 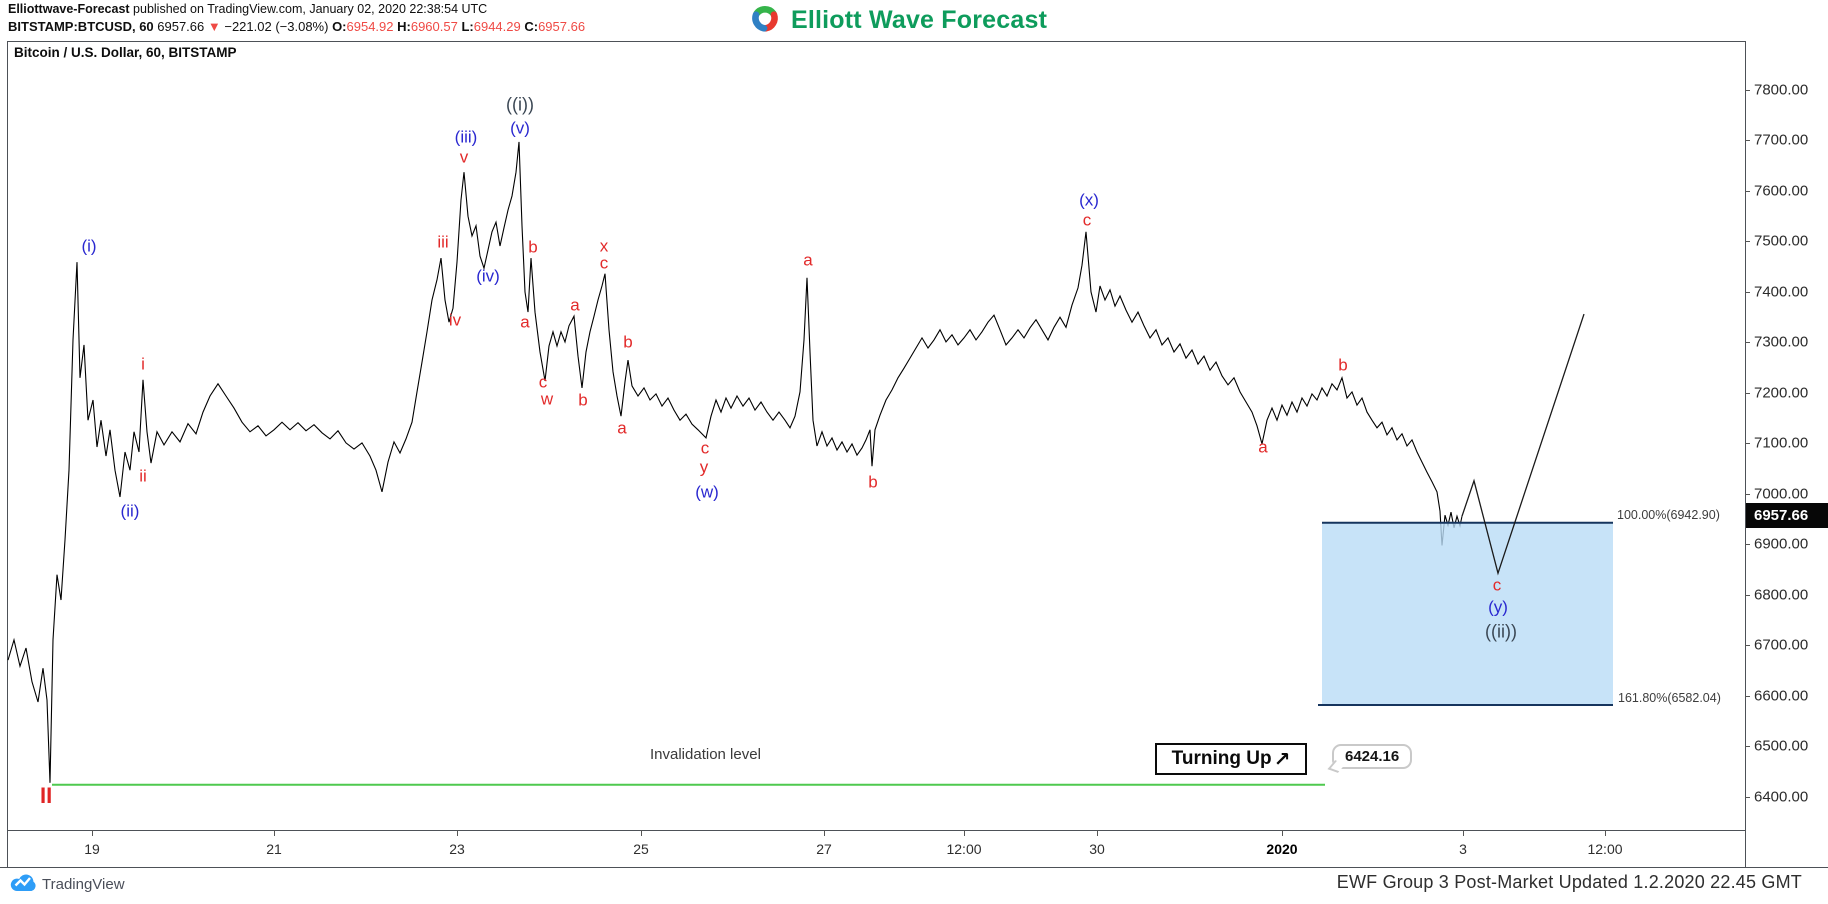 What do you see at coordinates (1745, 454) in the screenshot?
I see `price-axis-border` at bounding box center [1745, 454].